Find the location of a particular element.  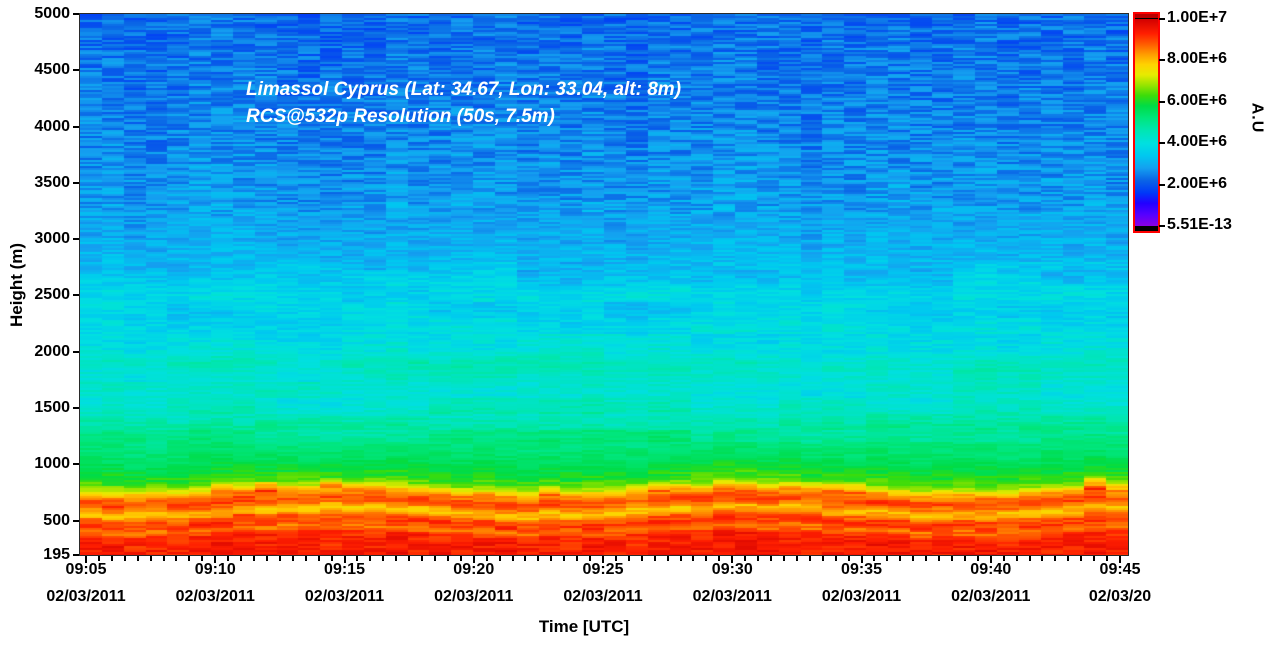

colorbar-under-cap is located at coordinates (1146, 228).